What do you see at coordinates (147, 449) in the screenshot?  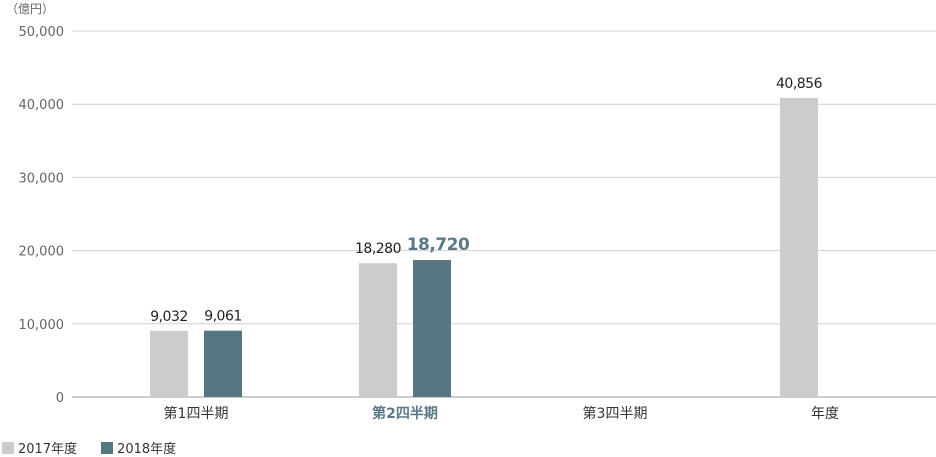 I see `legend-label-2018: 2018年度` at bounding box center [147, 449].